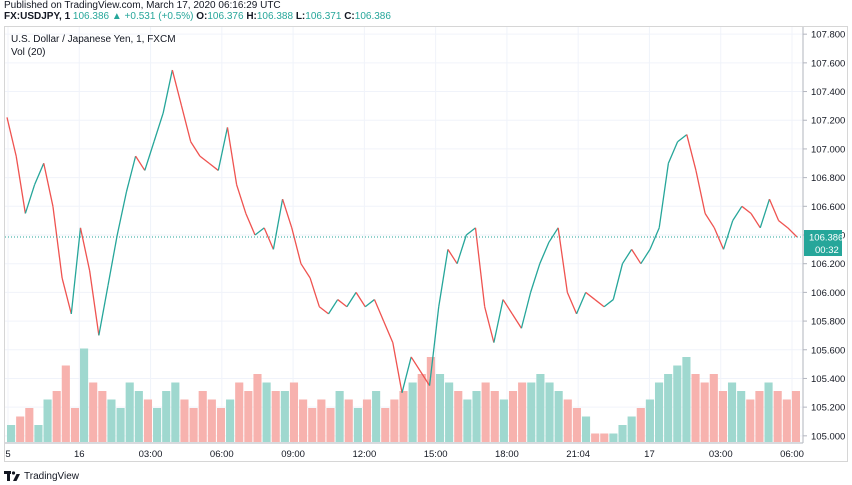 This screenshot has height=485, width=852. What do you see at coordinates (828, 293) in the screenshot?
I see `y-tick-label: 106.000` at bounding box center [828, 293].